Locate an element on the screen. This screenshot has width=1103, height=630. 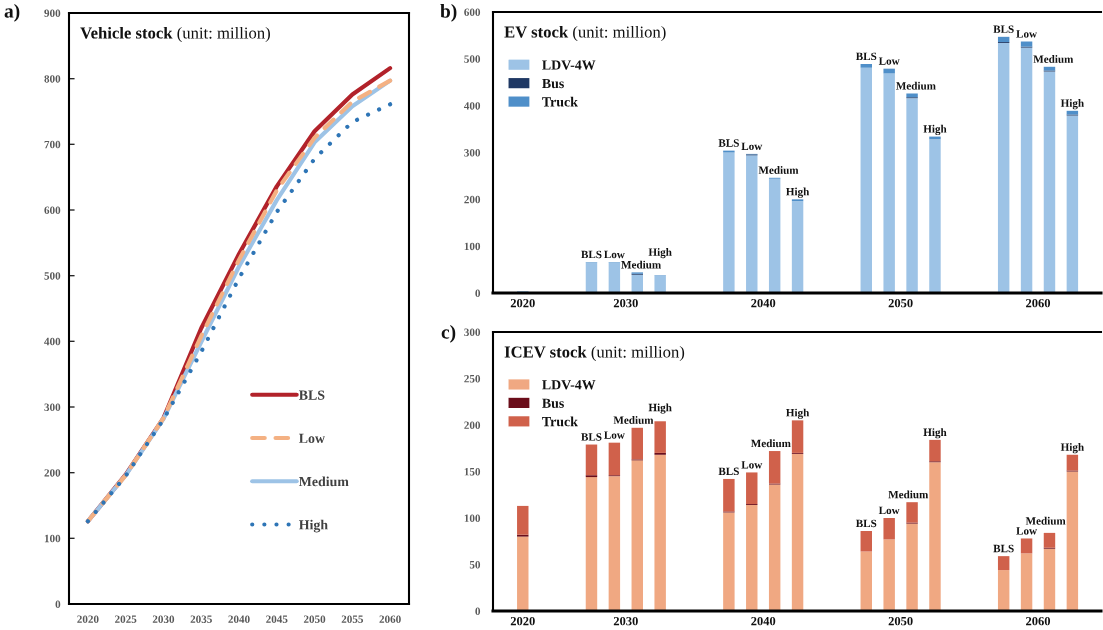
legend-label: High is located at coordinates (313, 526).